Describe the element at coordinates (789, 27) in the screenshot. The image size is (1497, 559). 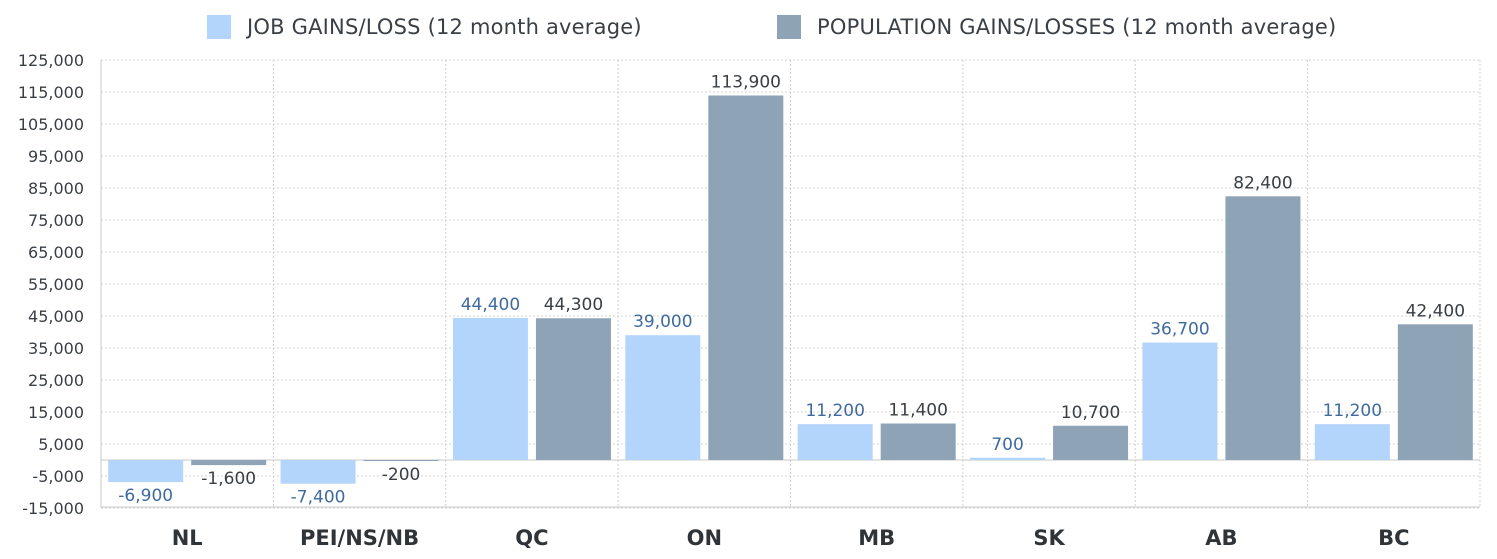
I see `legend-swatch-population-gains` at that location.